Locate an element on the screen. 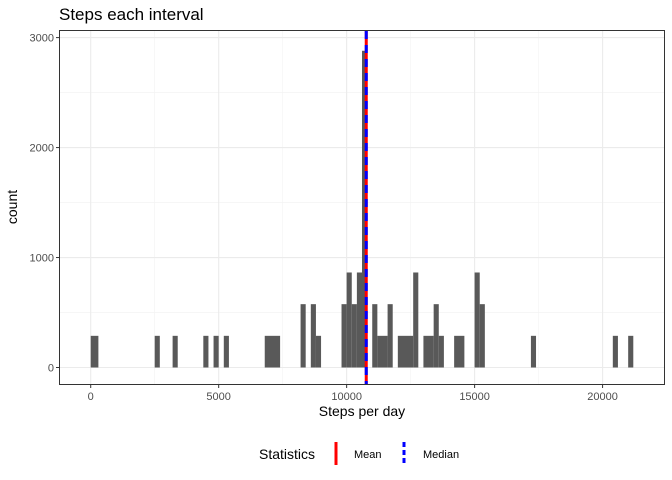  x-tick-label: 0 is located at coordinates (91, 397).